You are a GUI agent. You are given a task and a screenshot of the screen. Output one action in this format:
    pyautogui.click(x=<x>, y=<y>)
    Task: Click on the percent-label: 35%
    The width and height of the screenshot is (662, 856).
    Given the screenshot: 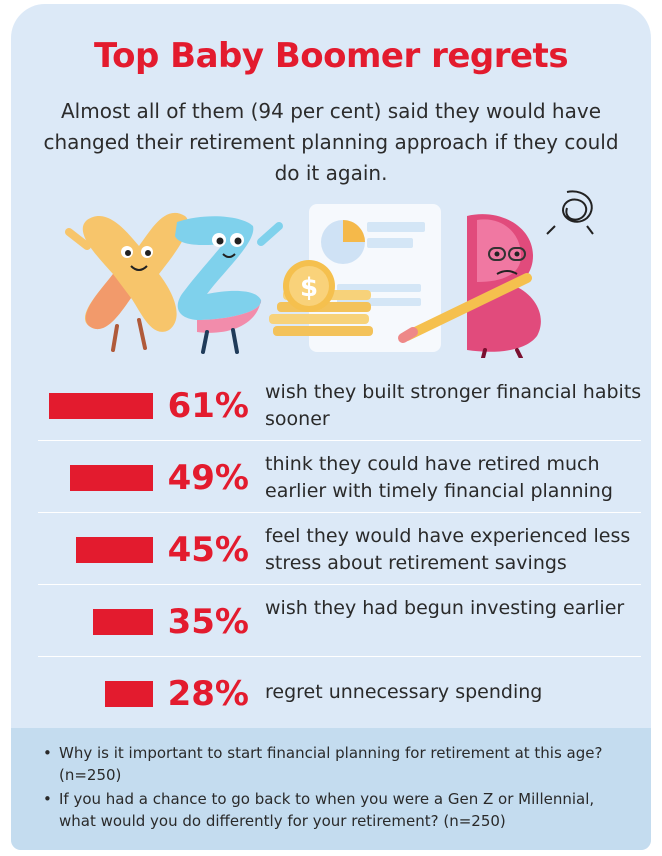 What is the action you would take?
    pyautogui.click(x=208, y=622)
    